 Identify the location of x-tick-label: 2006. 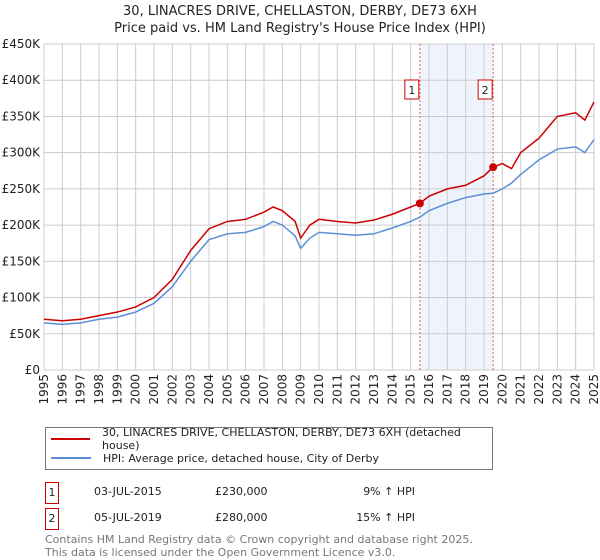
(246, 389).